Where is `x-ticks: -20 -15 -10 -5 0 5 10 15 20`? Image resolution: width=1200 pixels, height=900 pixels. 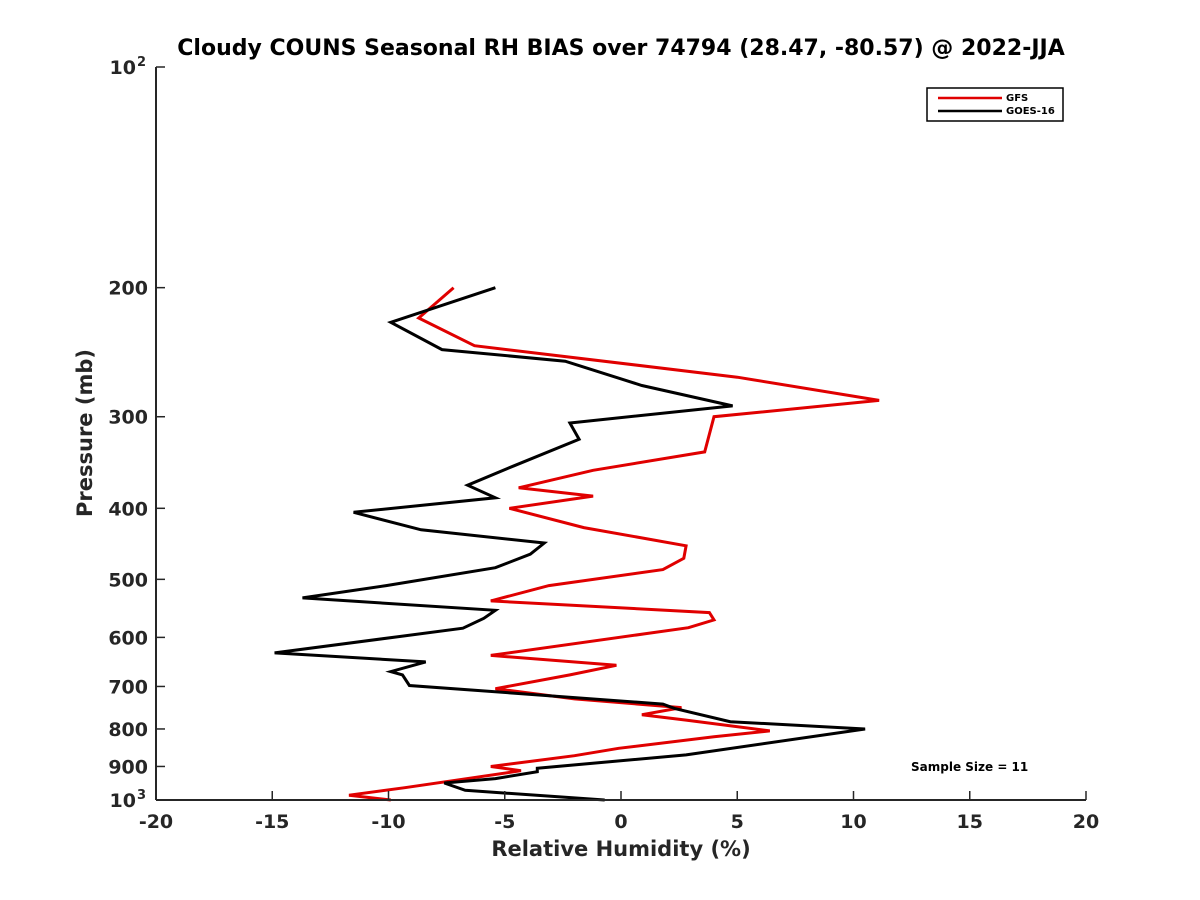 x-ticks: -20 -15 -10 -5 0 5 10 15 20 is located at coordinates (619, 812).